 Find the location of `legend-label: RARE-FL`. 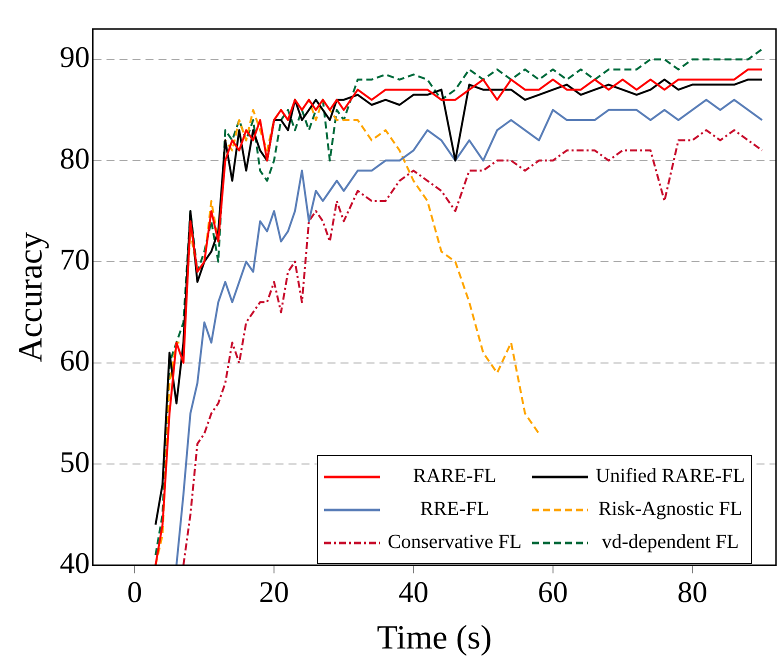

legend-label: RARE-FL is located at coordinates (455, 476).